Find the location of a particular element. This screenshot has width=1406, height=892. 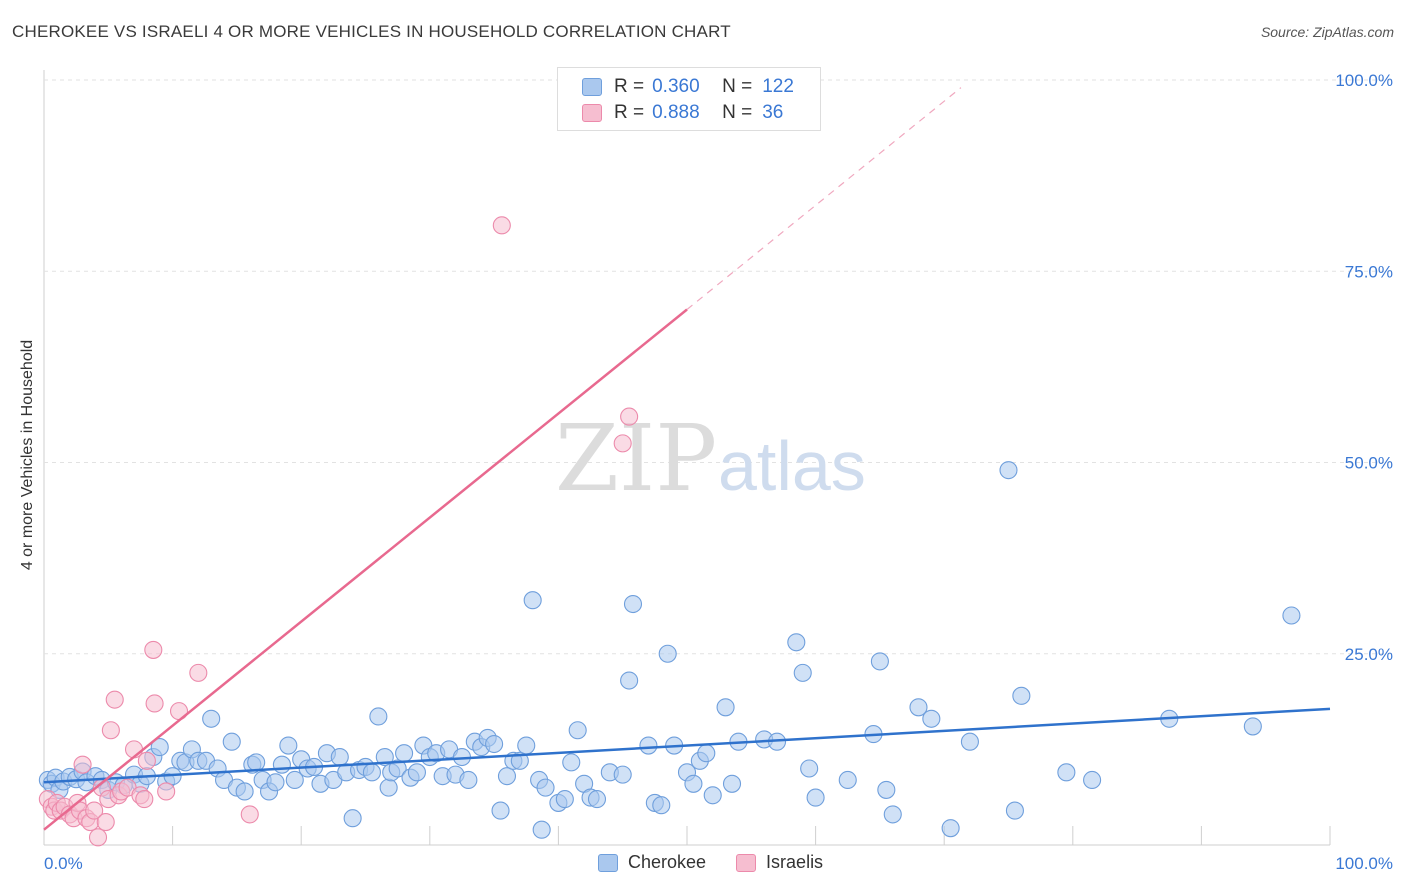

watermark-zip: ZIP is located at coordinates (636, 458).